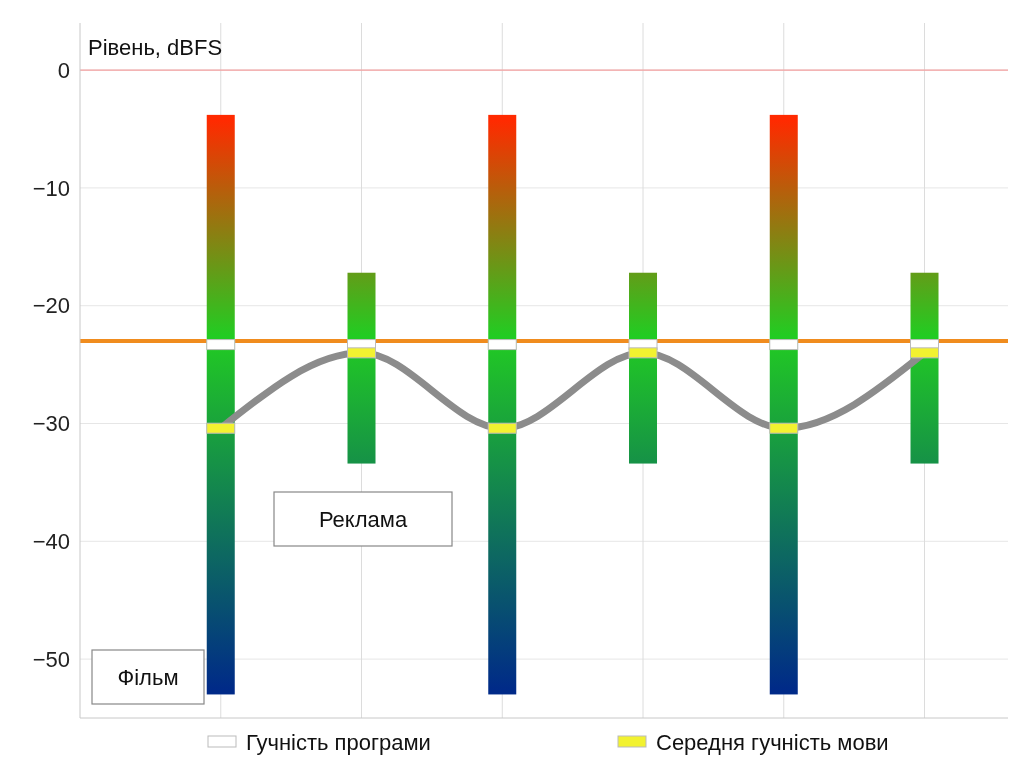  I want to click on text-box: Реклама, so click(363, 519).